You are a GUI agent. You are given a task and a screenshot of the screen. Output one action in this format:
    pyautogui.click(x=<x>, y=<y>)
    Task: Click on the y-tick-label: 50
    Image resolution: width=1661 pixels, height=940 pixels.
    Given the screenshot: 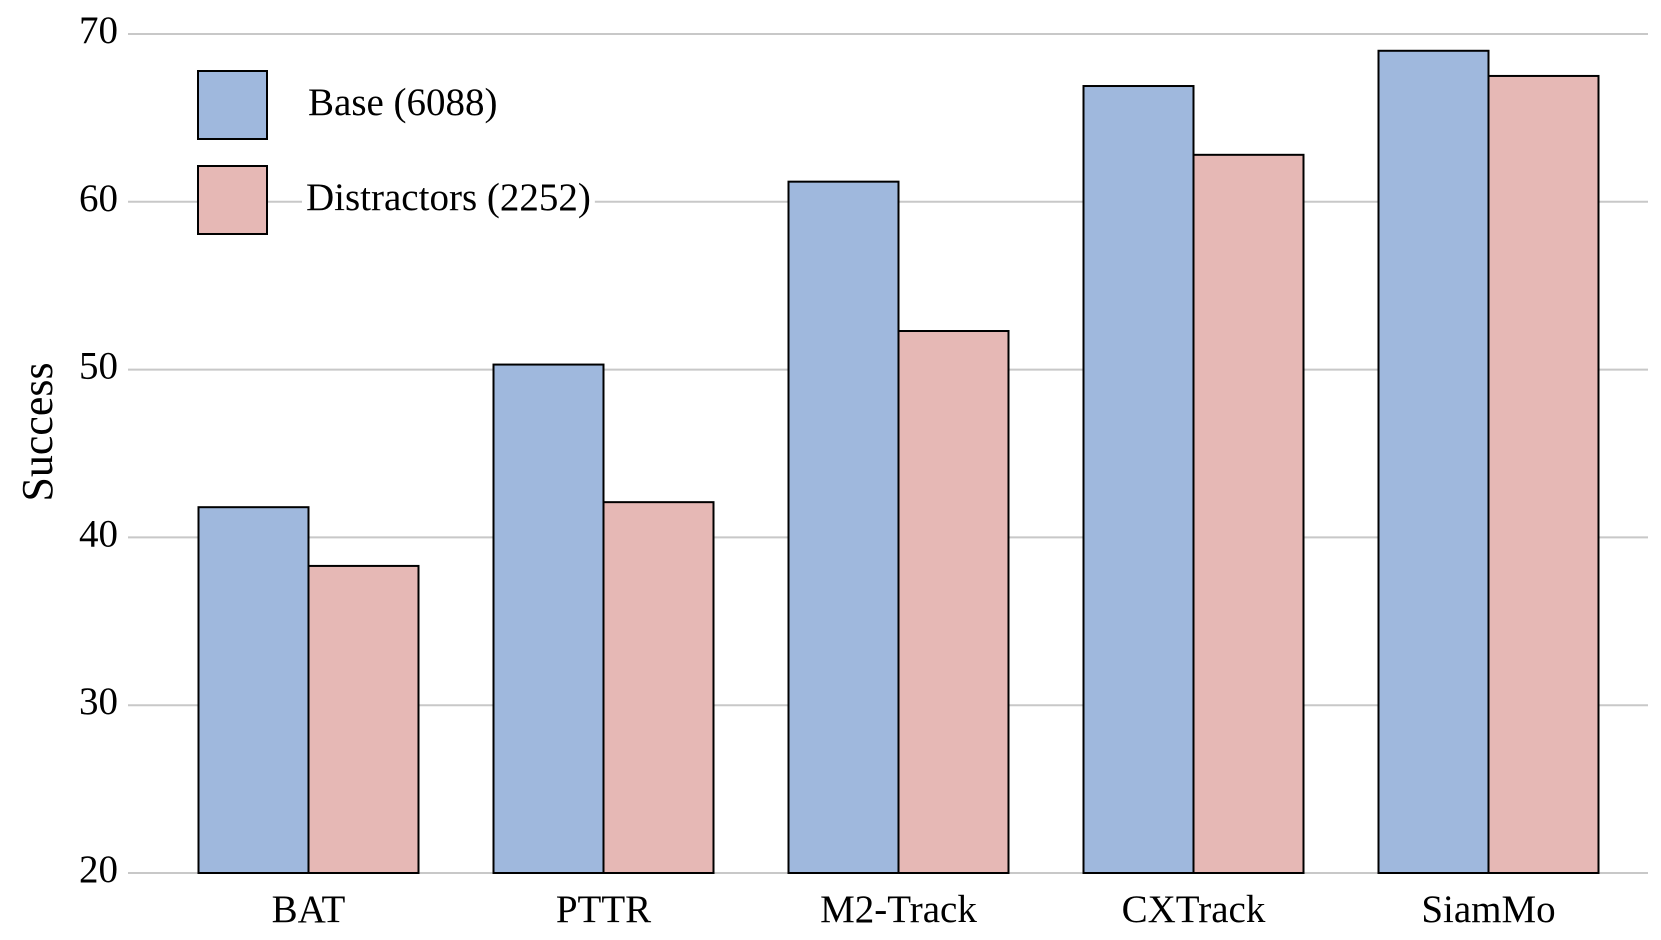 What is the action you would take?
    pyautogui.click(x=98, y=366)
    